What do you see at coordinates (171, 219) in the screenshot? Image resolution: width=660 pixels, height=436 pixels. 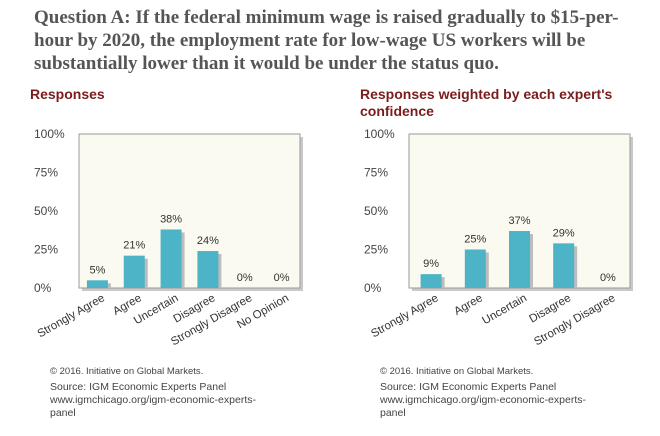 I see `data-label: 38%` at bounding box center [171, 219].